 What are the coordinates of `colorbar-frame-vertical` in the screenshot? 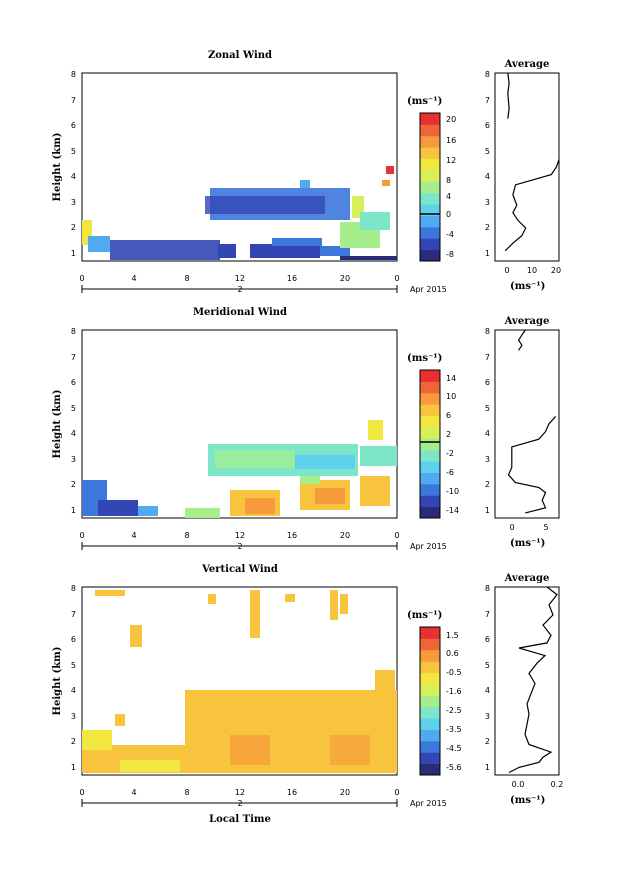 It's located at (430, 701).